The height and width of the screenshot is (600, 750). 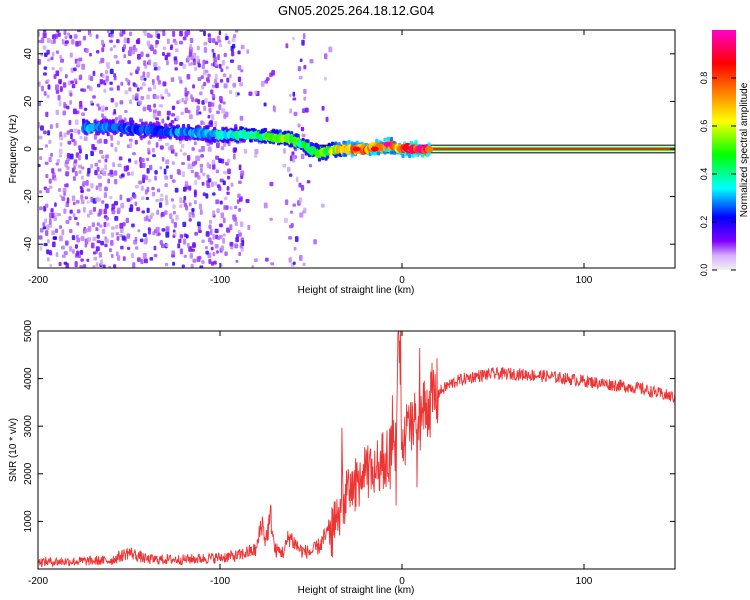 I want to click on colorbar-label: Normalized spectral amplitude, so click(x=744, y=149).